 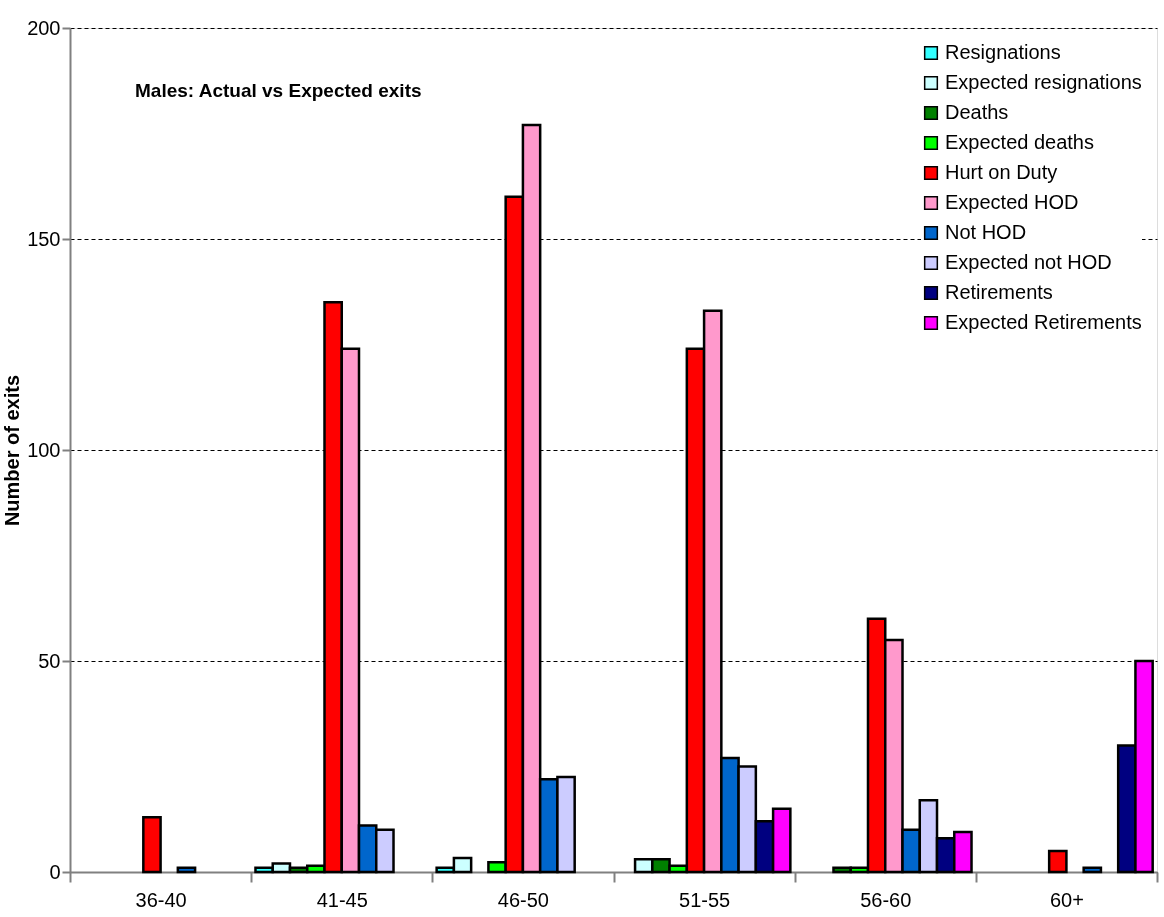 I want to click on x-tick-label: 46-50, so click(x=523, y=899).